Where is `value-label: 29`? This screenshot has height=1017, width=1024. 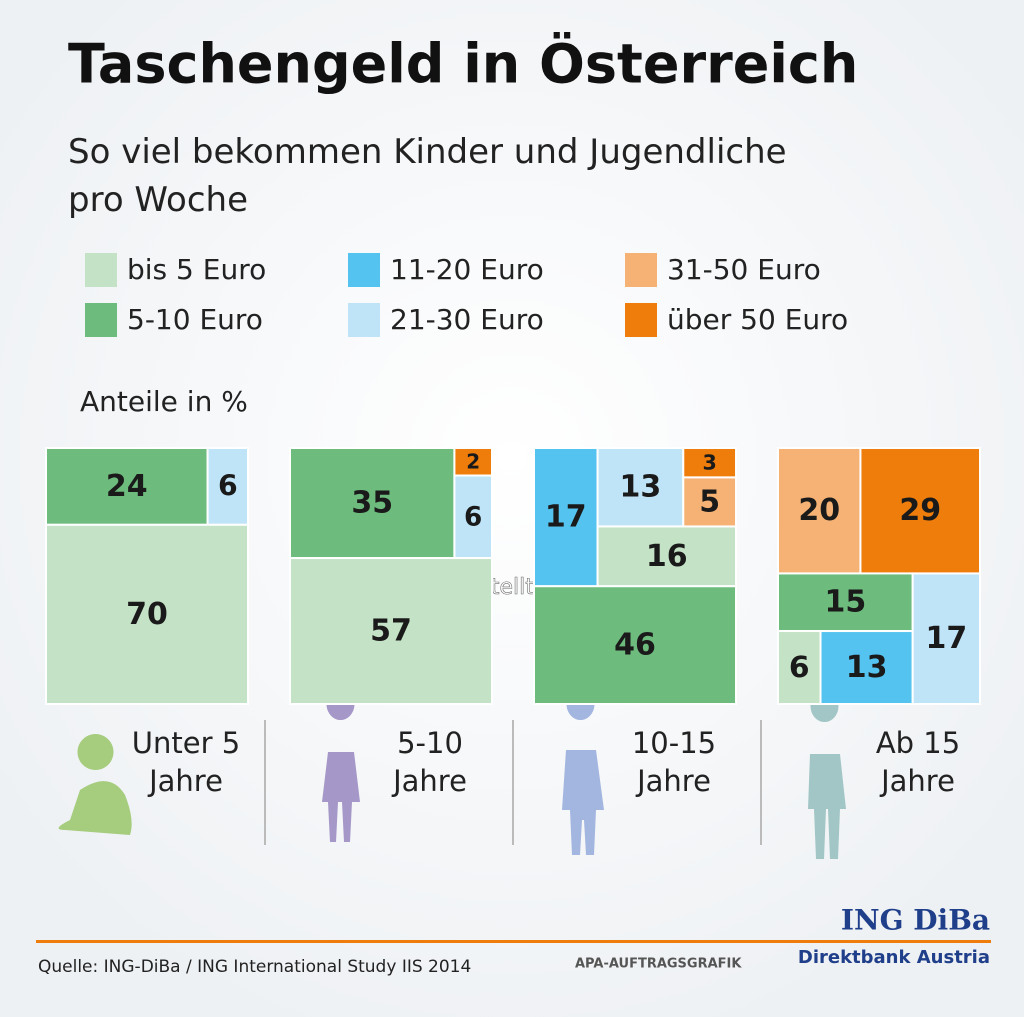 value-label: 29 is located at coordinates (920, 510).